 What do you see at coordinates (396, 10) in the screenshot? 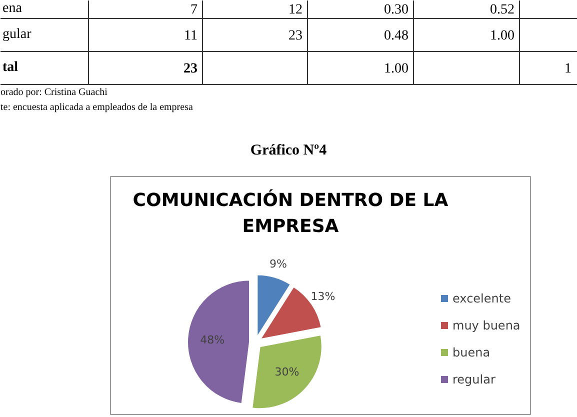
I see `text: 0.30` at bounding box center [396, 10].